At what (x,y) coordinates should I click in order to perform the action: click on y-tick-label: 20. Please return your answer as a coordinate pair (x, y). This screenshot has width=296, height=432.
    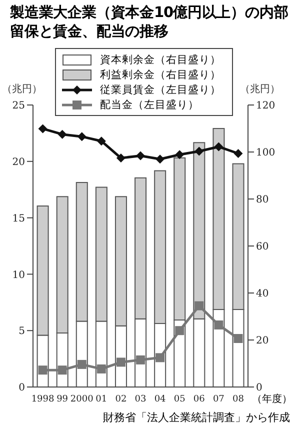
    Looking at the image, I should click on (18, 162).